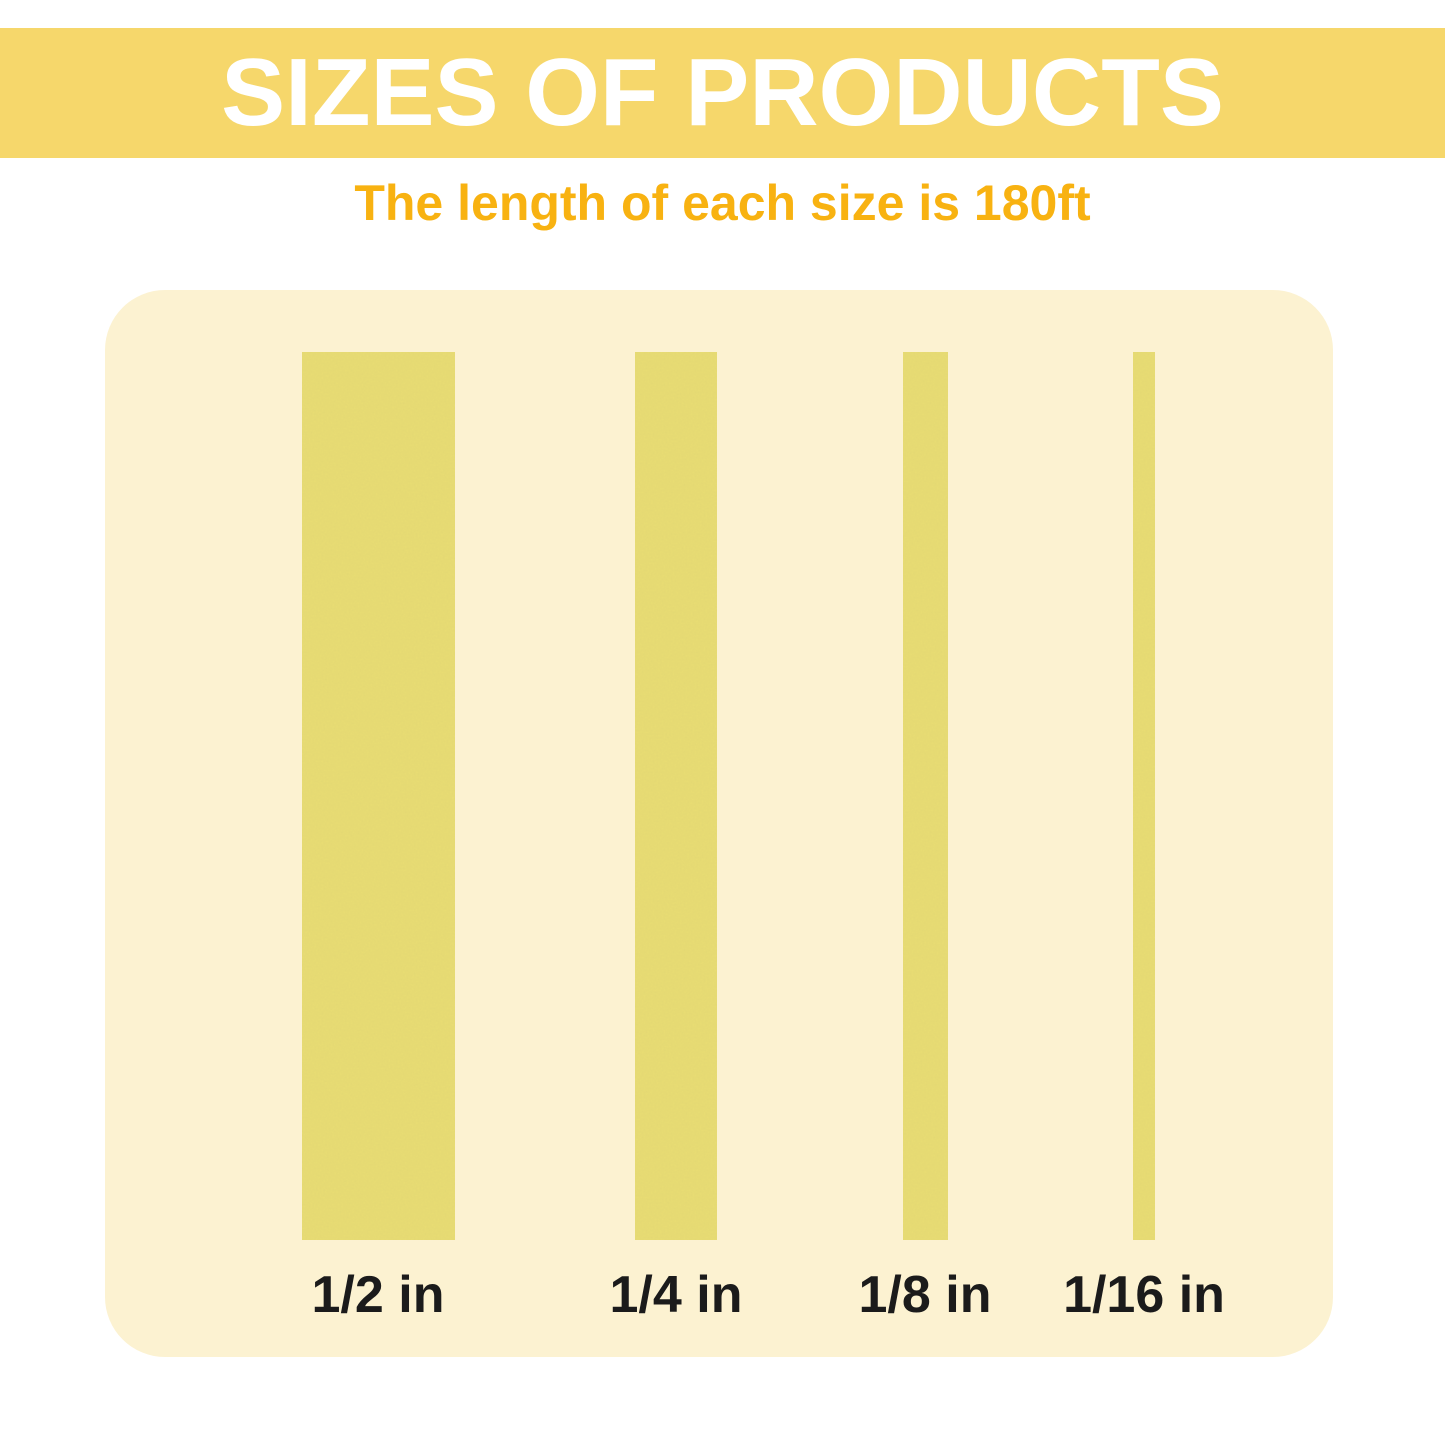  Describe the element at coordinates (925, 1295) in the screenshot. I see `size-label-eighth-inch: 1/8 in` at that location.